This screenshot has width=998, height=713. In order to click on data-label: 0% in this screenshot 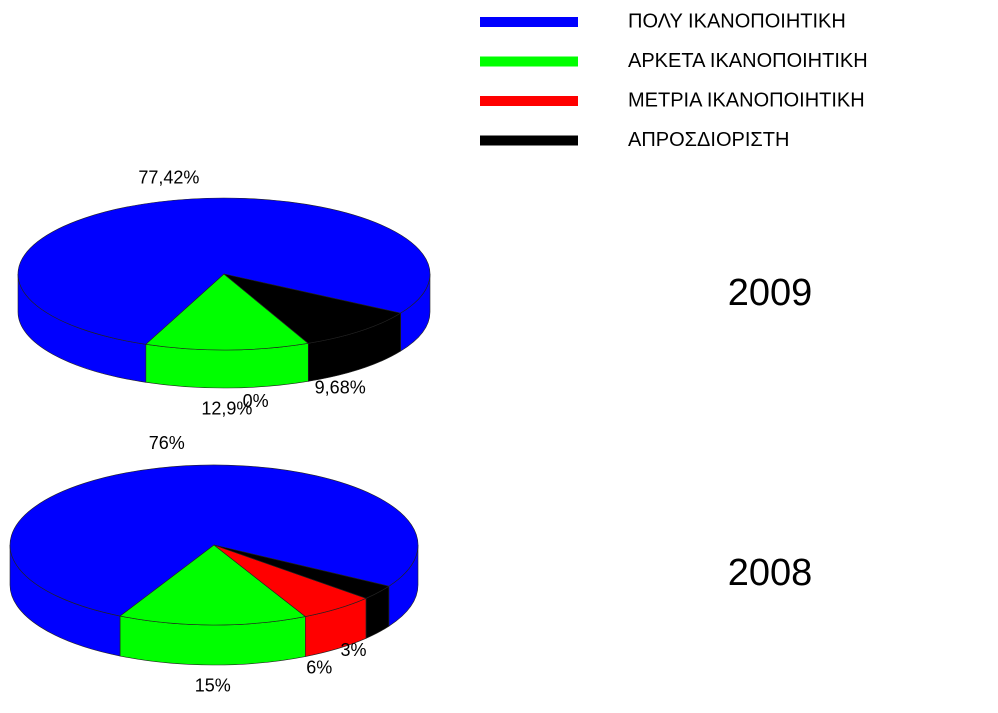, I will do `click(256, 401)`.